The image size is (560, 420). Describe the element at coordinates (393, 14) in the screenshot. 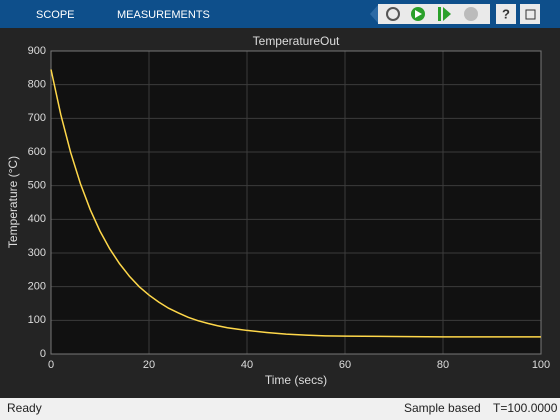

I see `step-back-button` at that location.